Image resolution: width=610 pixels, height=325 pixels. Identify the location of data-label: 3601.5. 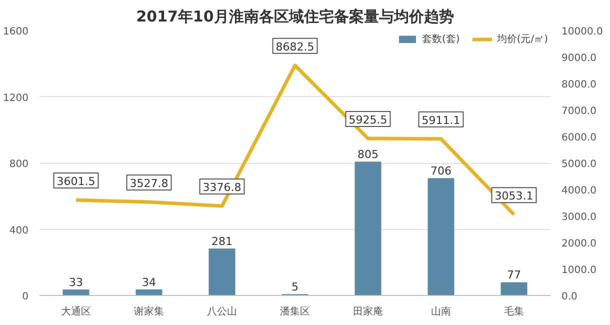
(76, 181).